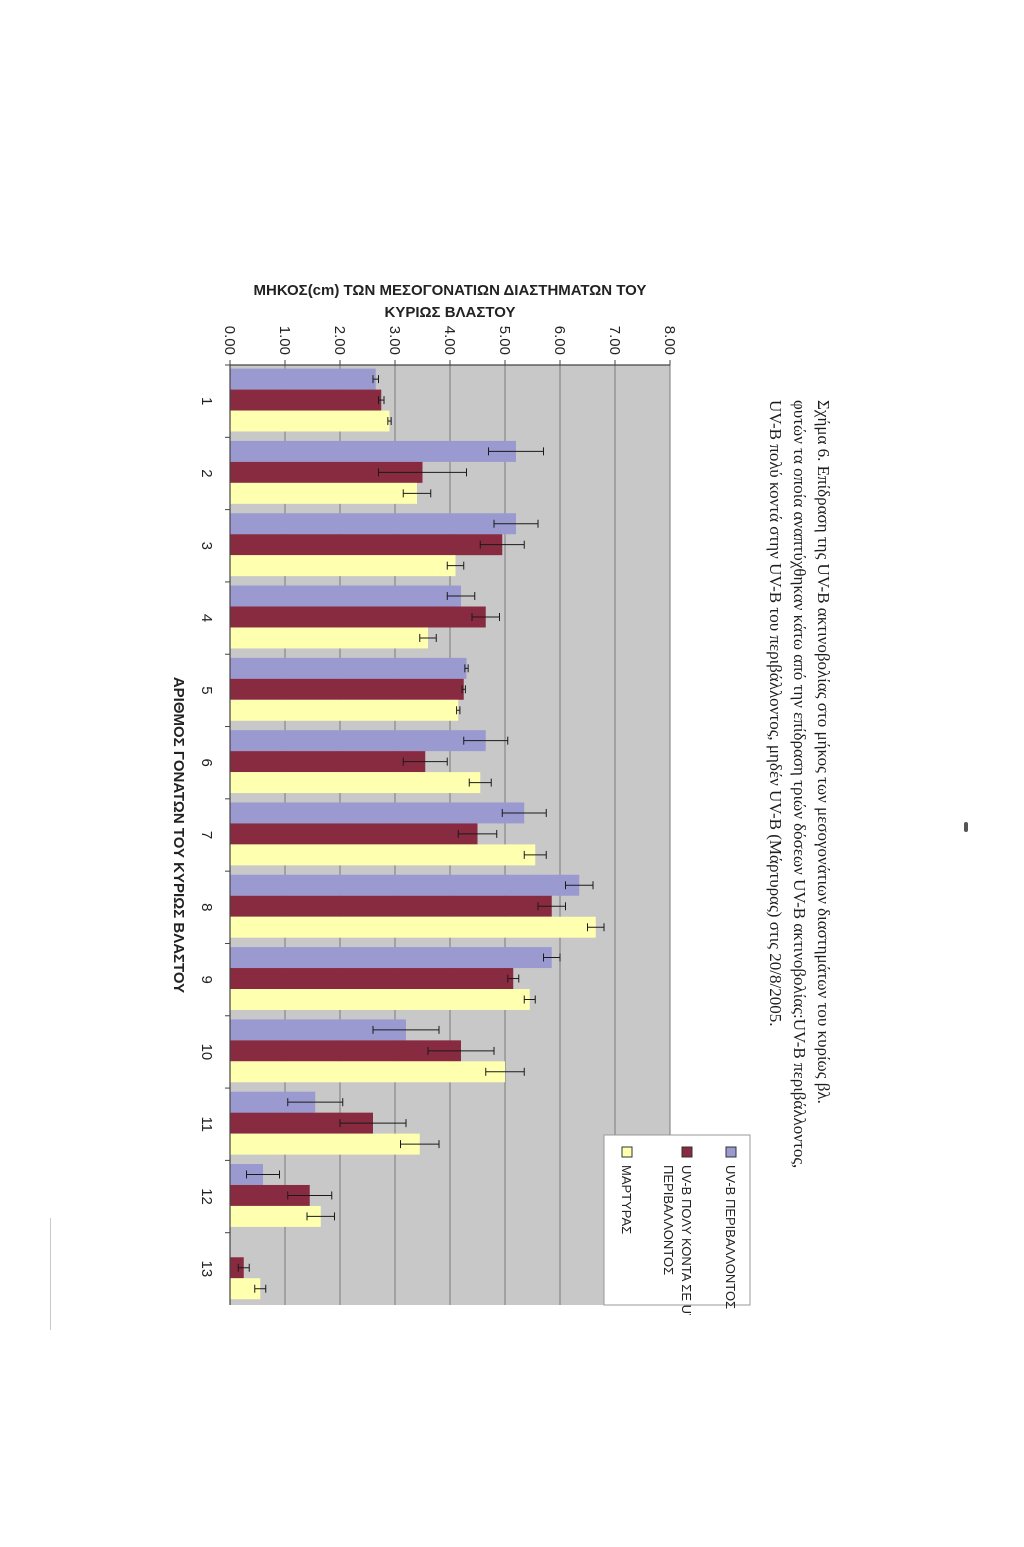  I want to click on bar-series3-node13, so click(245, 1289).